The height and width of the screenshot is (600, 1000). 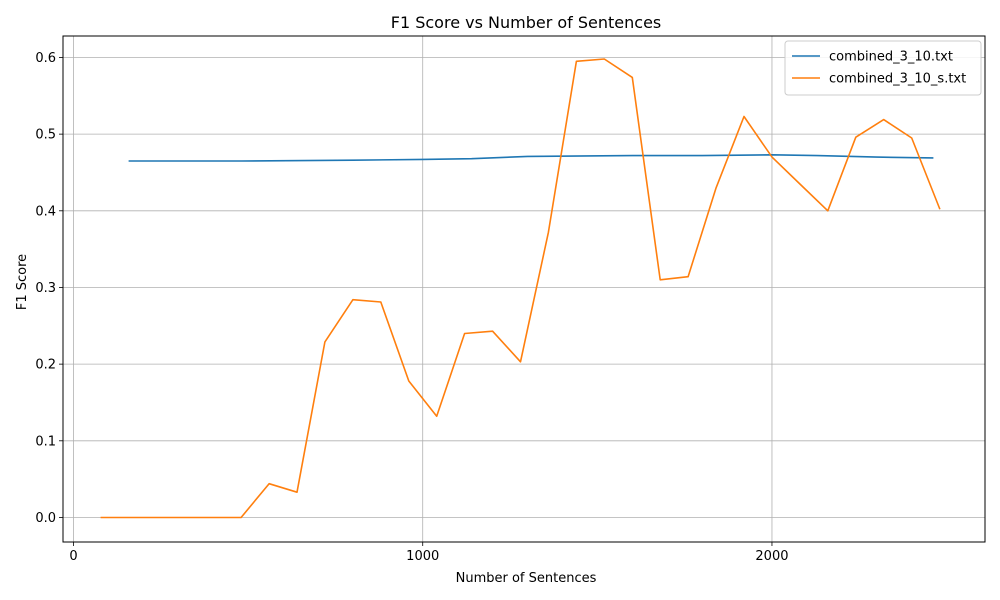 What do you see at coordinates (891, 57) in the screenshot?
I see `legend-label: combined_3_10.txt` at bounding box center [891, 57].